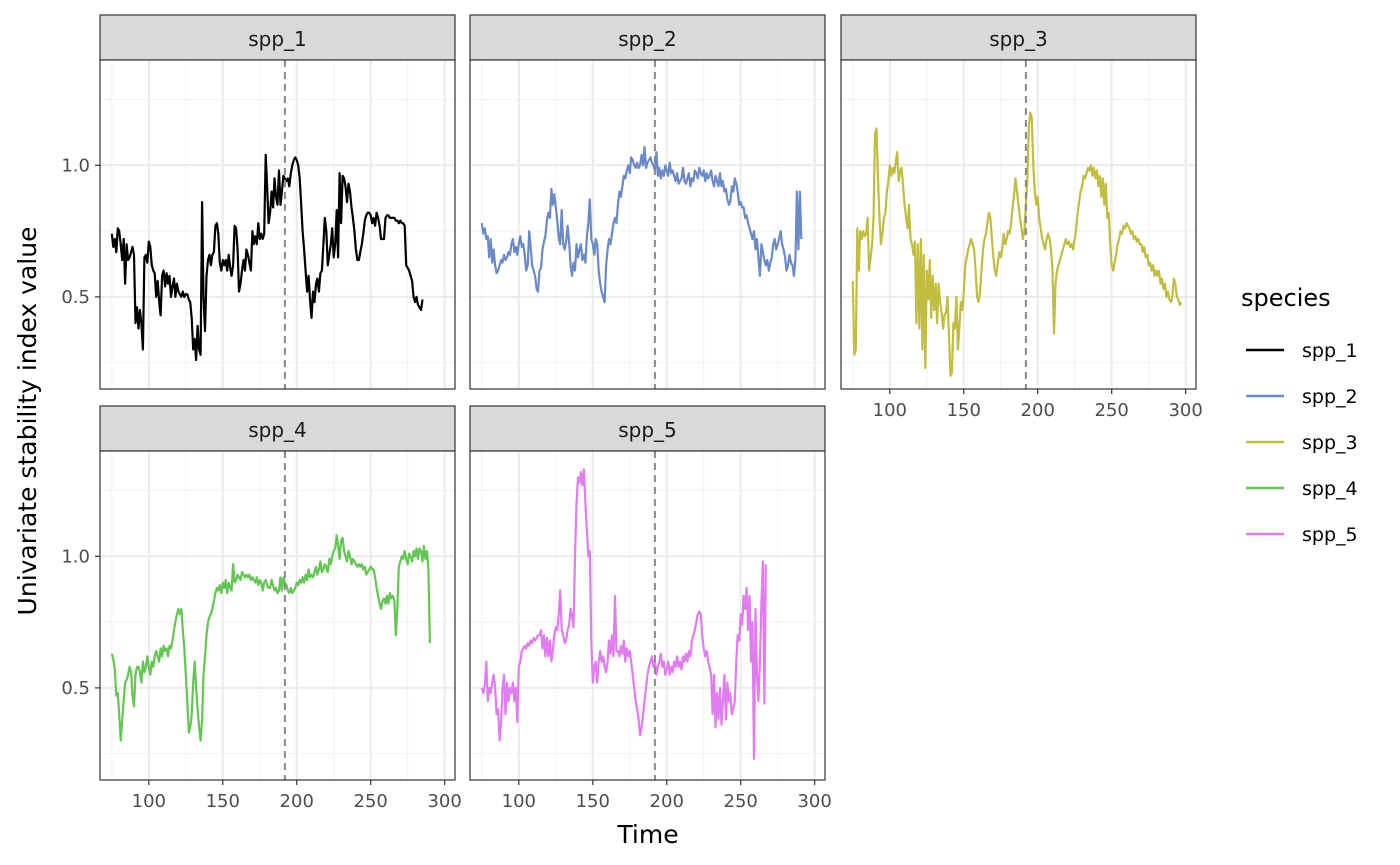 This screenshot has width=1400, height=865. I want to click on facet-strip-label: spp_2, so click(647, 39).